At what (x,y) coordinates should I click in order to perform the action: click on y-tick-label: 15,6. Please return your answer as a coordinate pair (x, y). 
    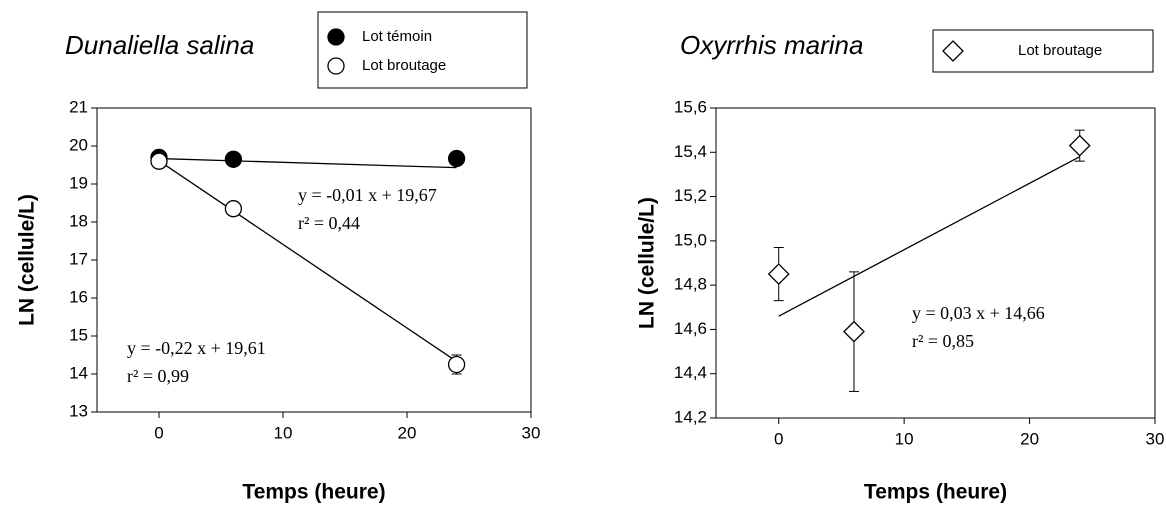
    Looking at the image, I should click on (690, 106).